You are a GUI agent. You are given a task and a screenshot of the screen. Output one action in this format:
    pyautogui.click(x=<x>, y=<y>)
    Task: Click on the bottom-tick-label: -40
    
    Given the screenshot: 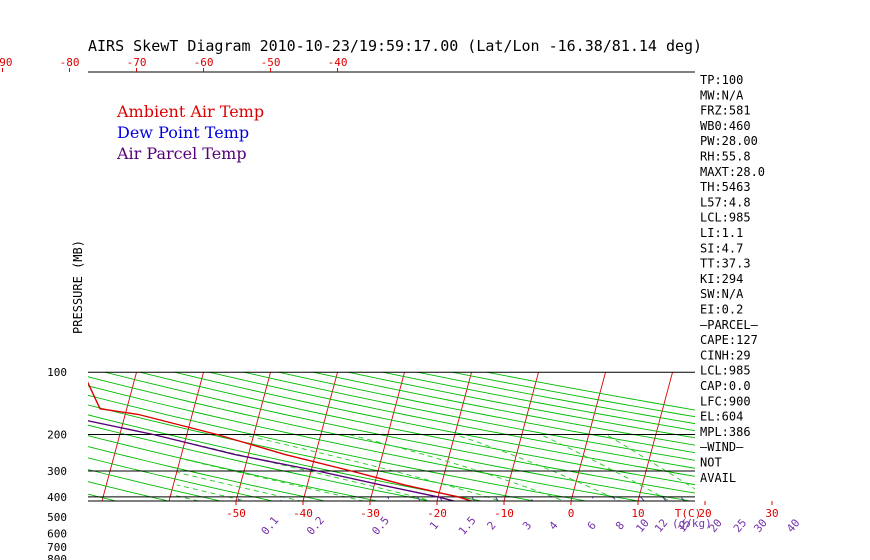 What is the action you would take?
    pyautogui.click(x=303, y=513)
    